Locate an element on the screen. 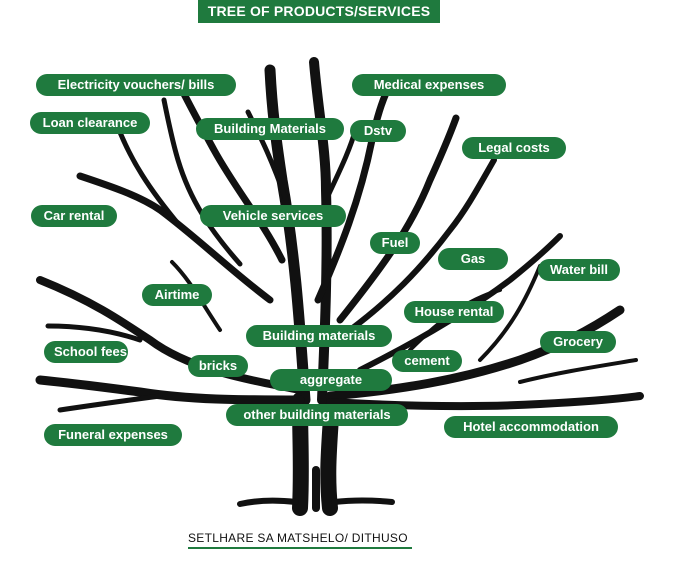 The image size is (683, 572). label-water: Water bill is located at coordinates (579, 270).